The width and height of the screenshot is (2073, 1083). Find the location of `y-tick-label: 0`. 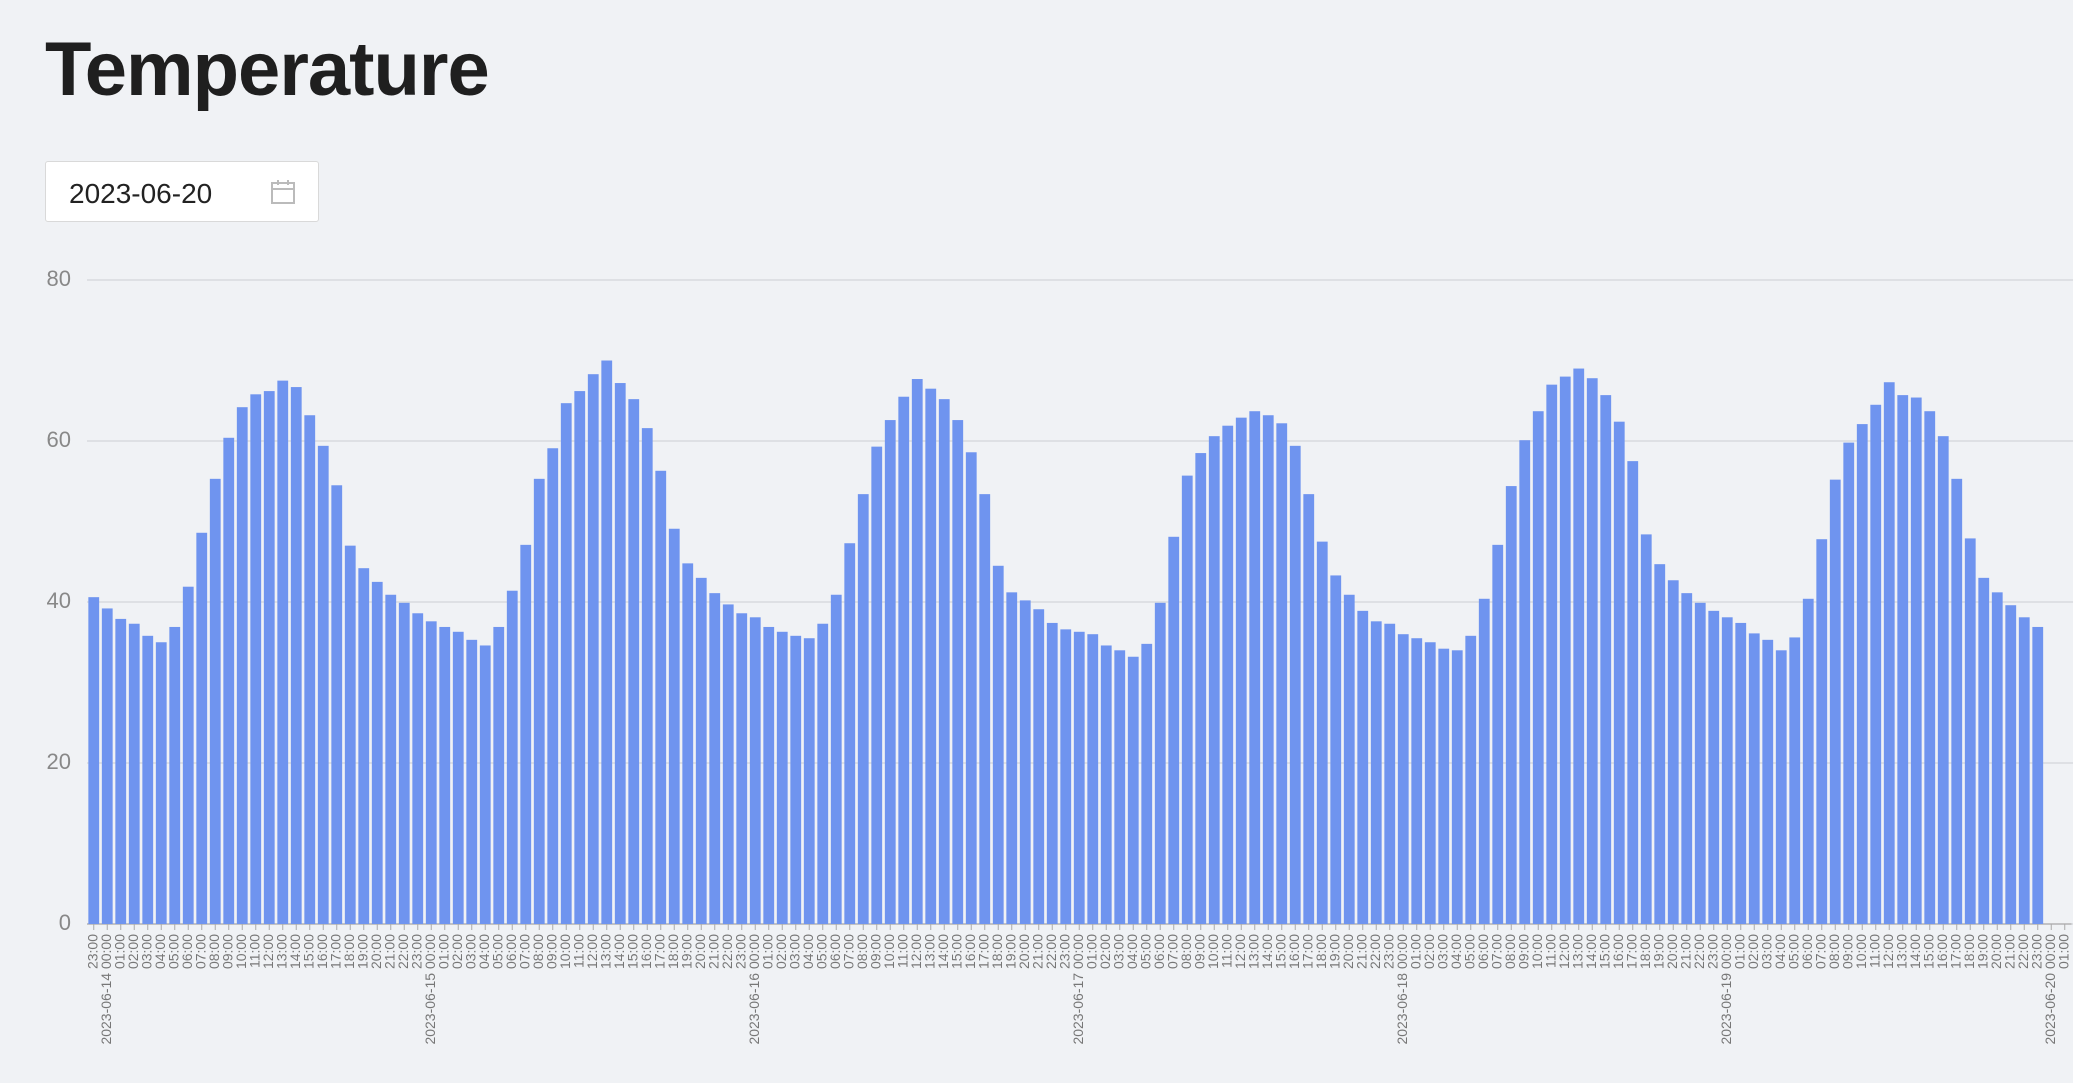

y-tick-label: 0 is located at coordinates (65, 922).